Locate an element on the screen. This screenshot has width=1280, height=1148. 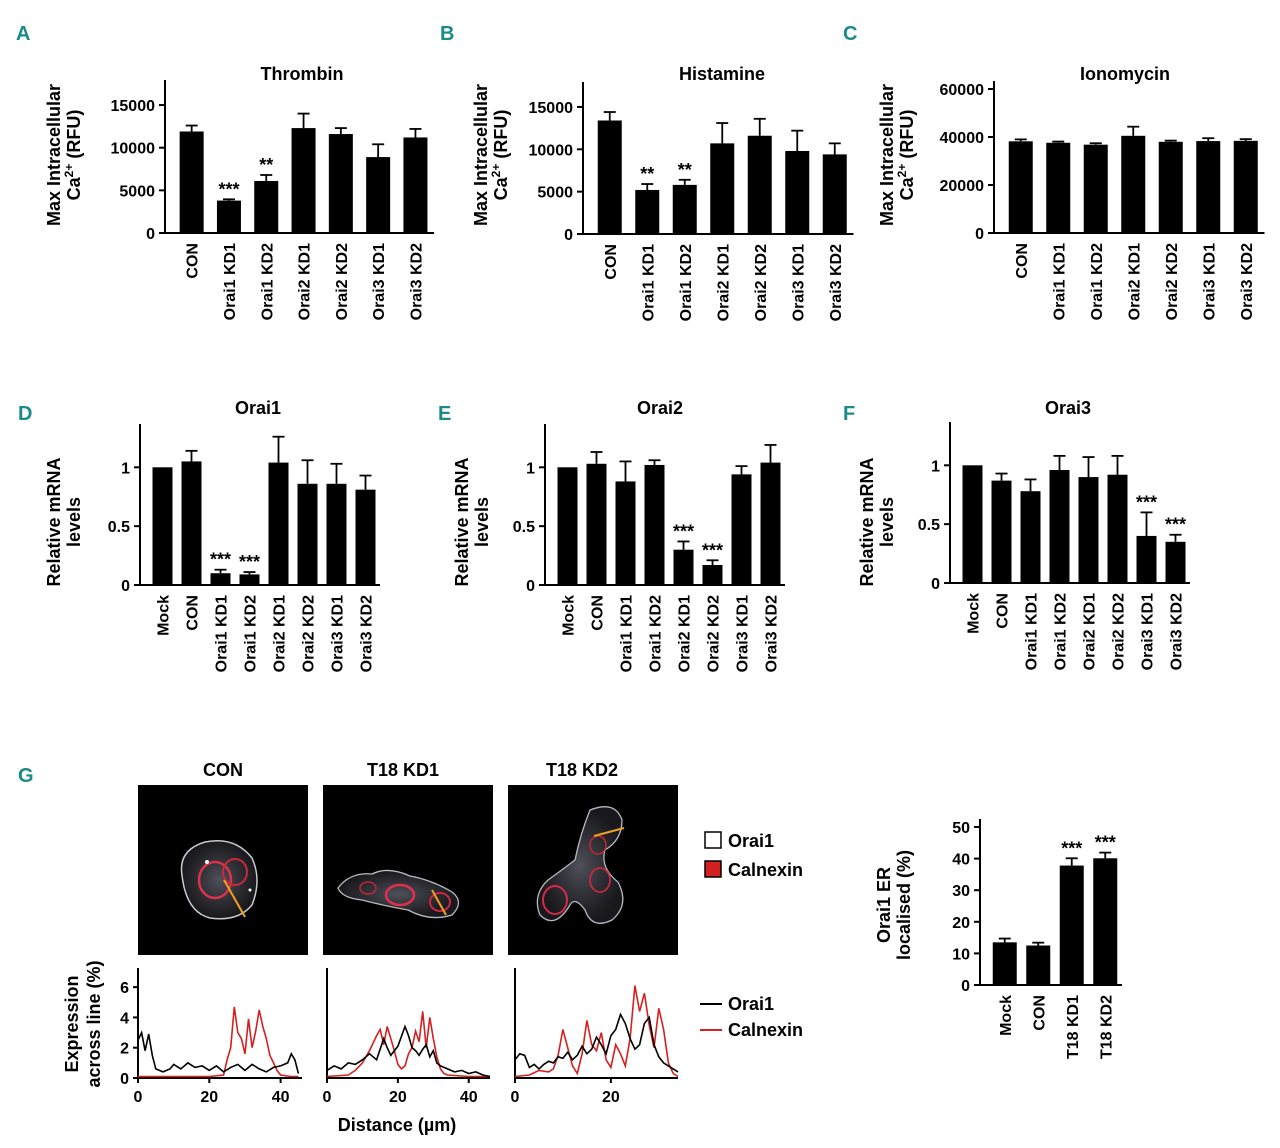
y-axis-label-c: Max IntracellularCa2+ (RFU) is located at coordinates (897, 155).